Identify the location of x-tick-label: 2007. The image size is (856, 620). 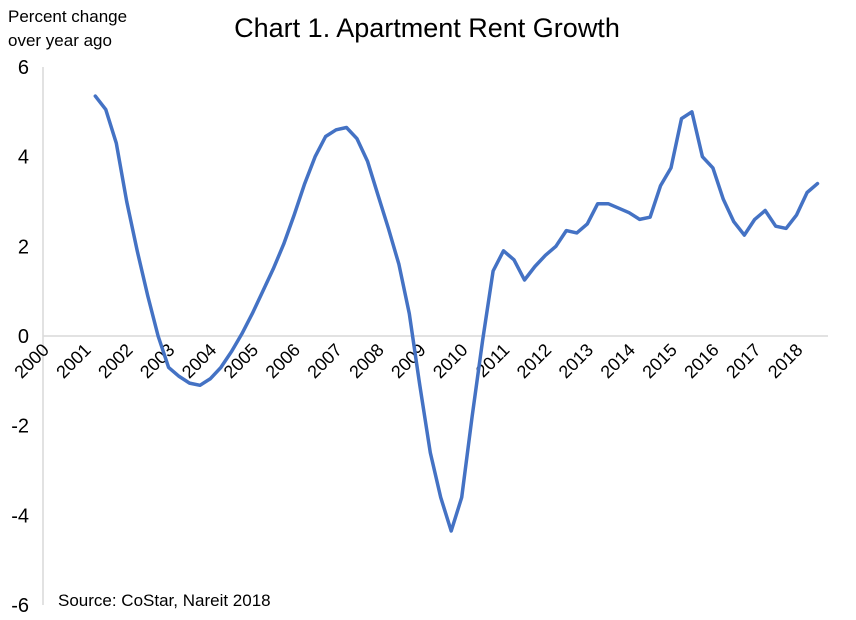
(324, 361).